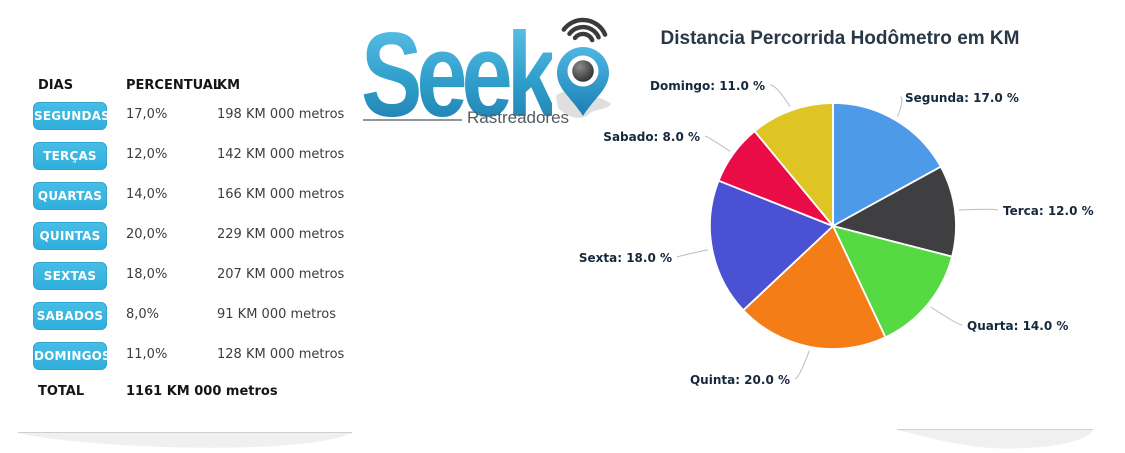 This screenshot has height=453, width=1125. I want to click on km-value: 198 KM 000 metros, so click(281, 114).